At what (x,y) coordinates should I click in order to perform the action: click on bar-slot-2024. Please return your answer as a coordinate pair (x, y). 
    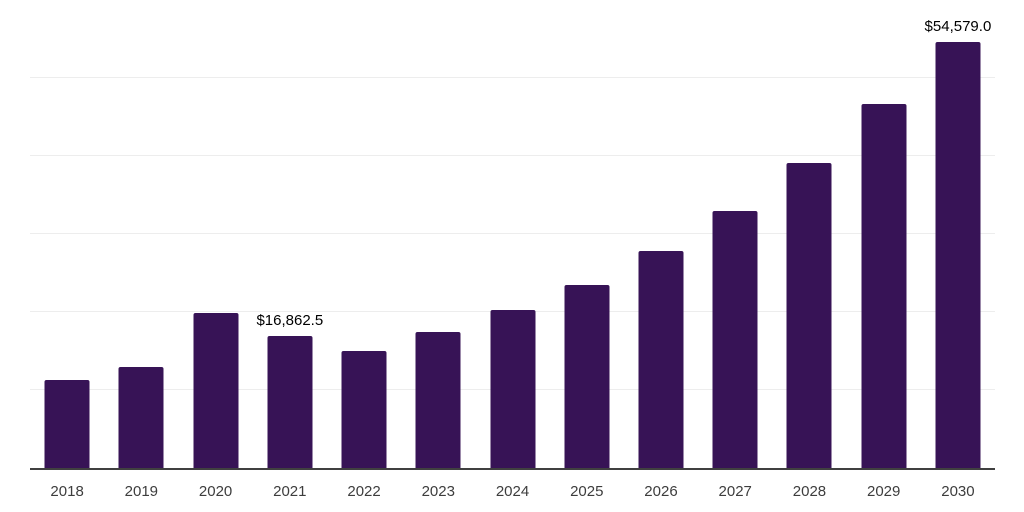
    Looking at the image, I should click on (512, 235).